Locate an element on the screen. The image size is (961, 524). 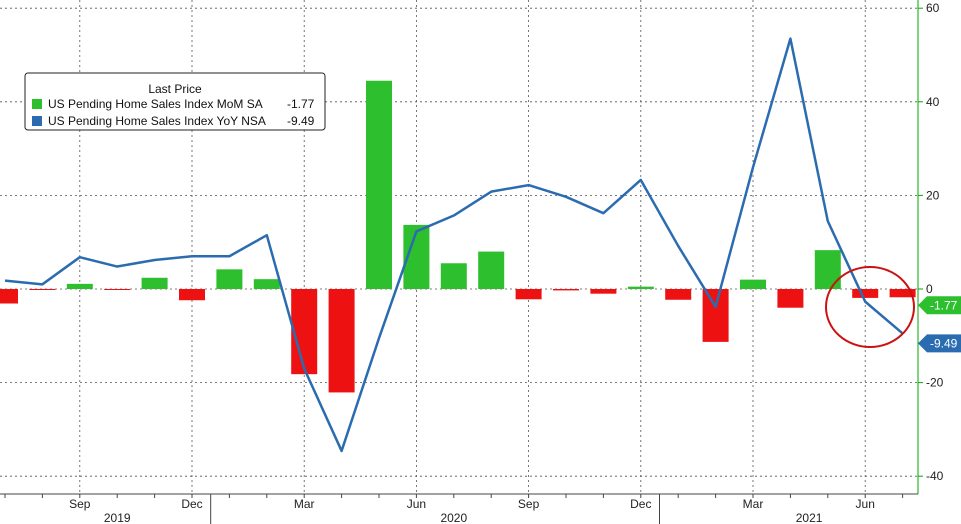
y-tick-label: -20 is located at coordinates (935, 383).